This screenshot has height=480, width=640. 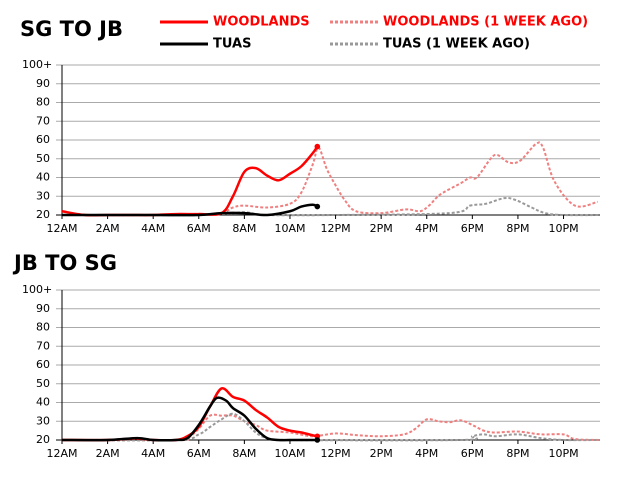 I want to click on chart-title: JB TO SG, so click(x=64, y=263).